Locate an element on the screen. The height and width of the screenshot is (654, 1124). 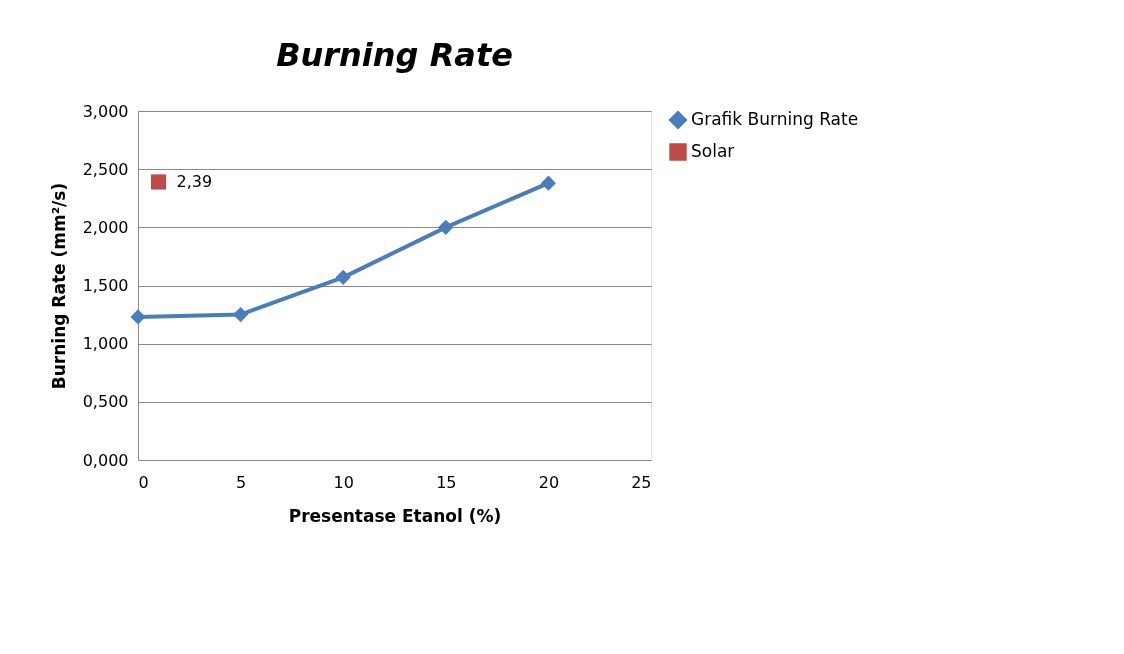
y-tick-label: 2,500 is located at coordinates (105, 169).